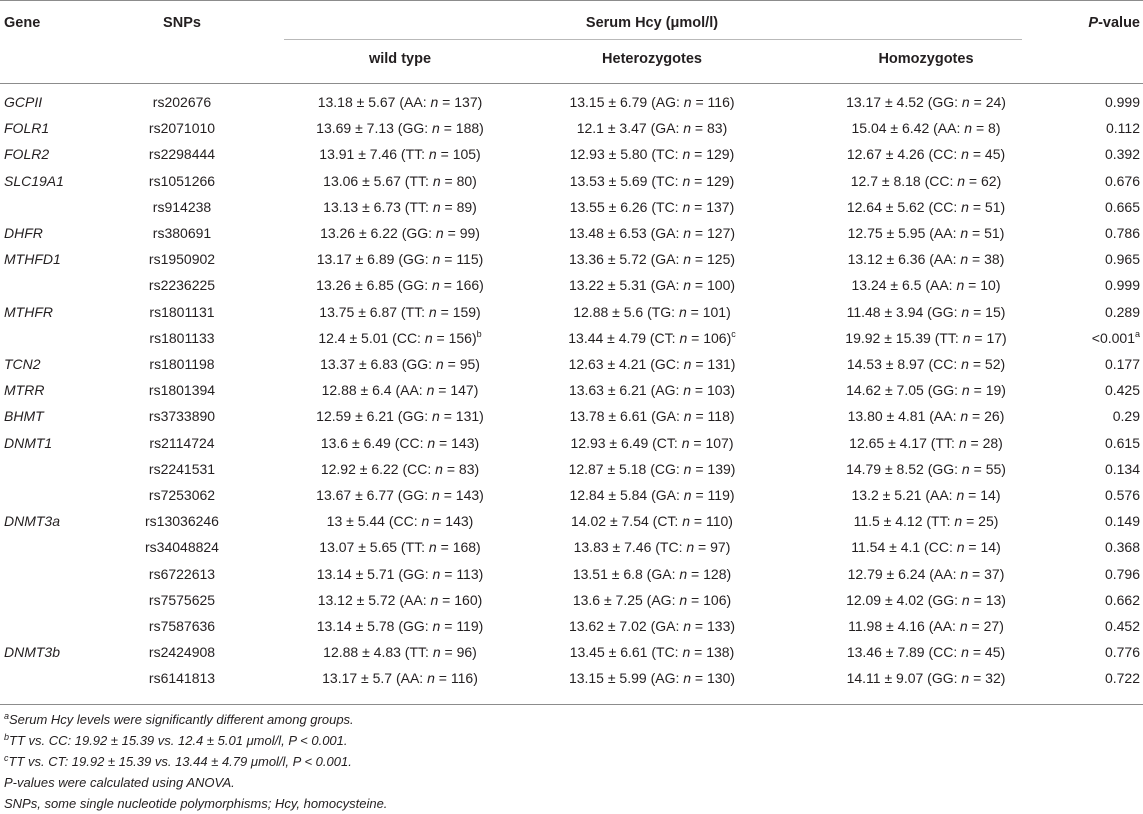 The image size is (1143, 814). Describe the element at coordinates (374, 285) in the screenshot. I see `wild-type-cell-value: 13.26 ± 6.85 (GG:` at that location.